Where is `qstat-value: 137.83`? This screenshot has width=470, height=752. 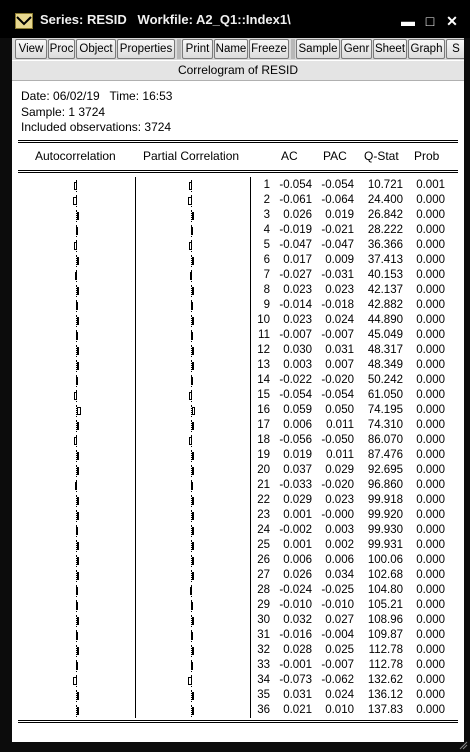 qstat-value: 137.83 is located at coordinates (385, 710).